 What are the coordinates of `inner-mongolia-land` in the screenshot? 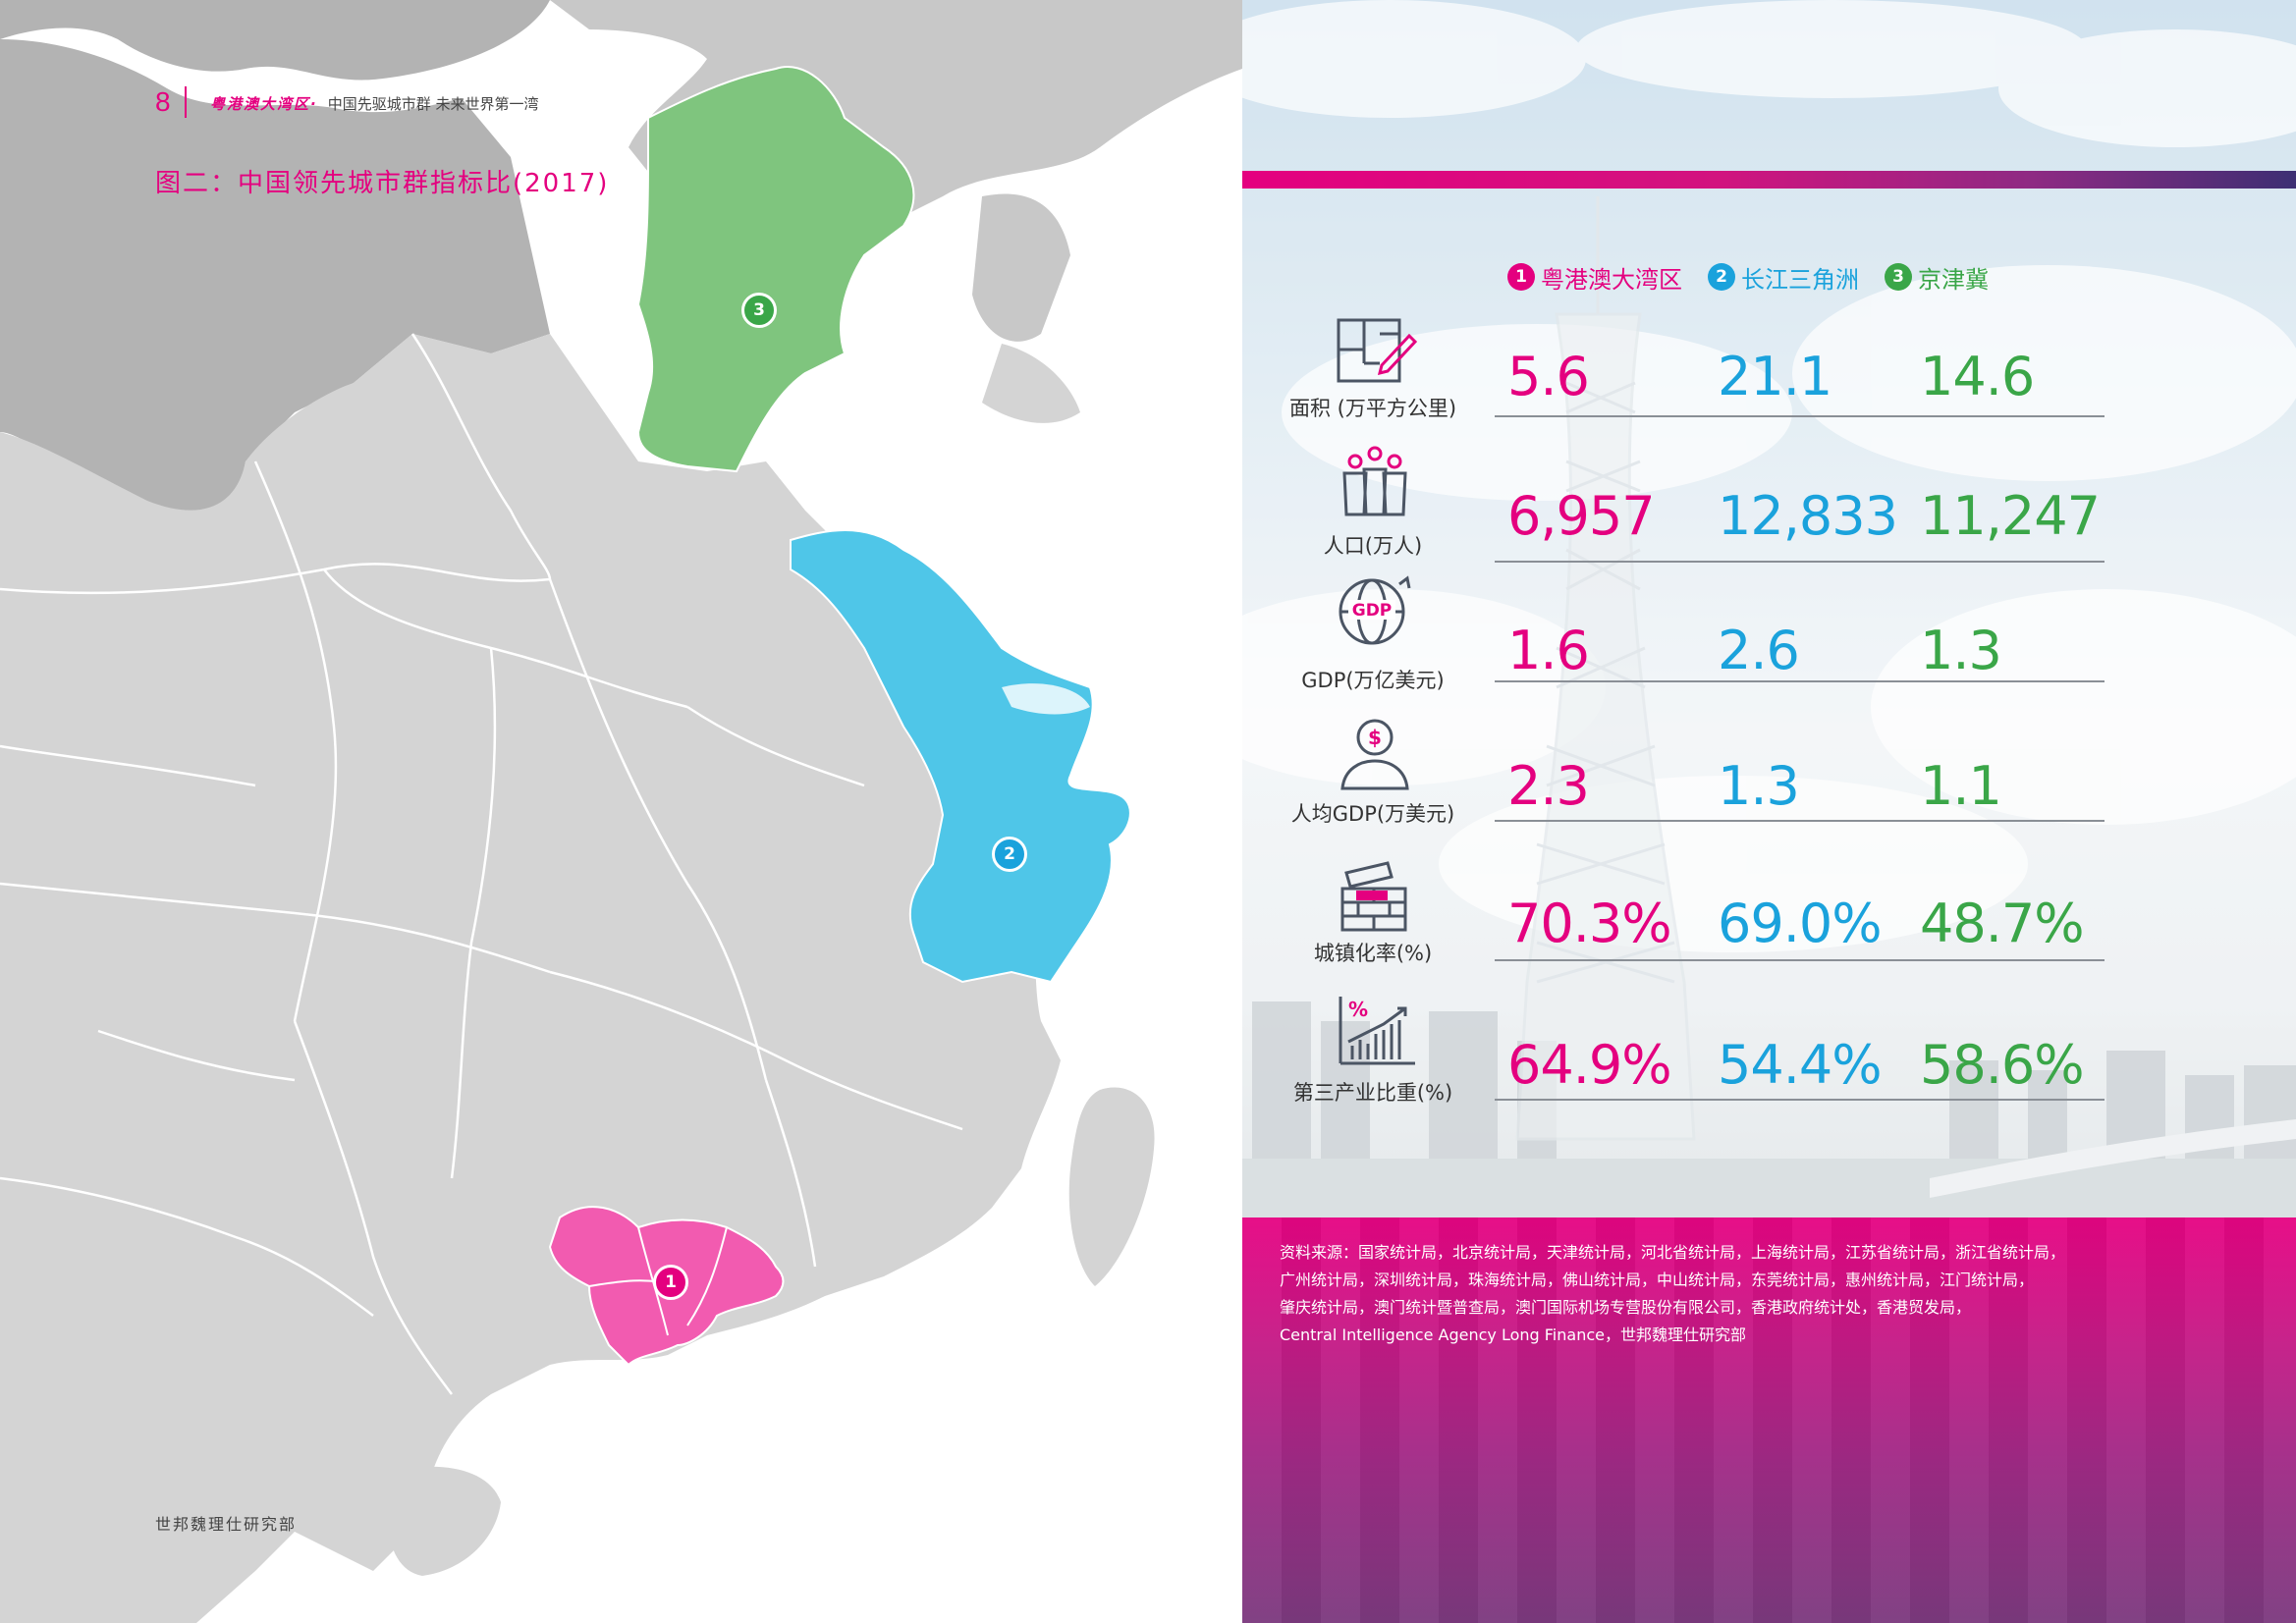 It's located at (275, 279).